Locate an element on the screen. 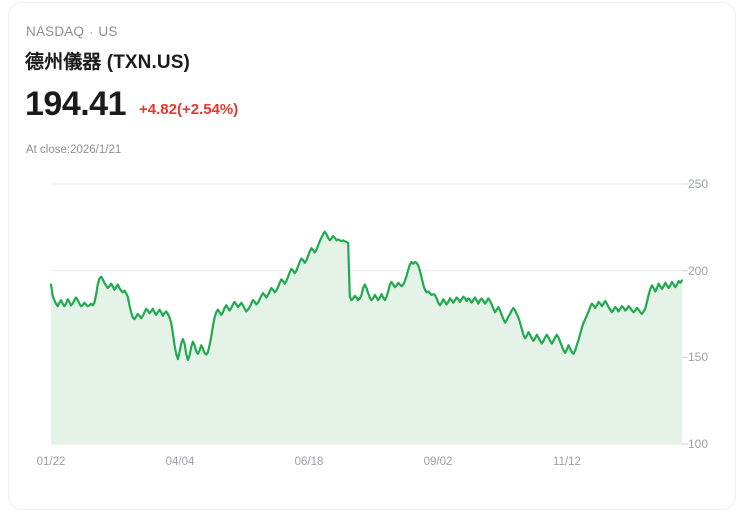  y-axis-tick-label: 250 is located at coordinates (698, 184).